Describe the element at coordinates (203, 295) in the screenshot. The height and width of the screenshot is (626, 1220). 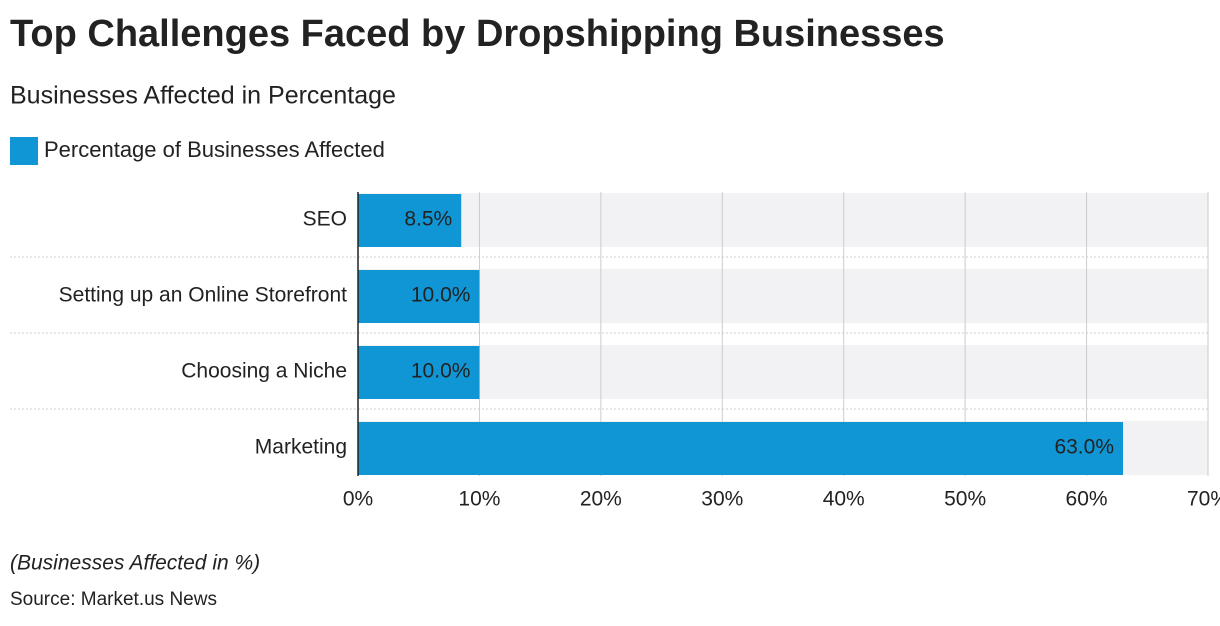
I see `y-tick-label: Setting up an Online Storefront` at that location.